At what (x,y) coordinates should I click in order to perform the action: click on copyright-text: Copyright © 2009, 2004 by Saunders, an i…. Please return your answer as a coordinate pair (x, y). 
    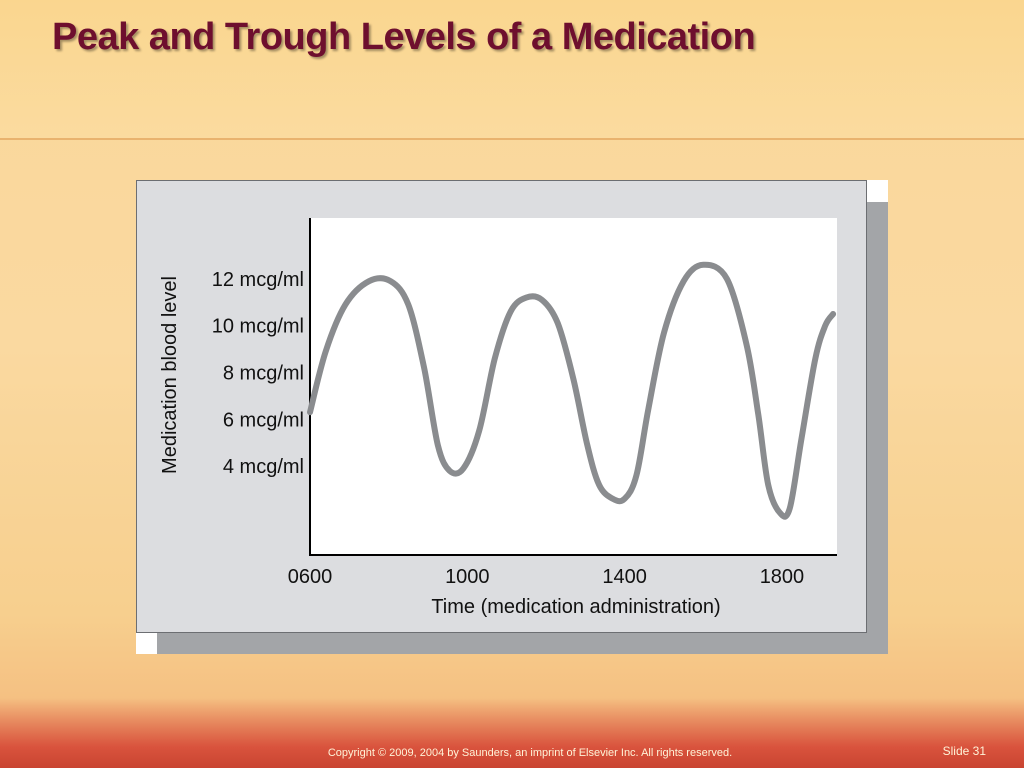
    Looking at the image, I should click on (530, 753).